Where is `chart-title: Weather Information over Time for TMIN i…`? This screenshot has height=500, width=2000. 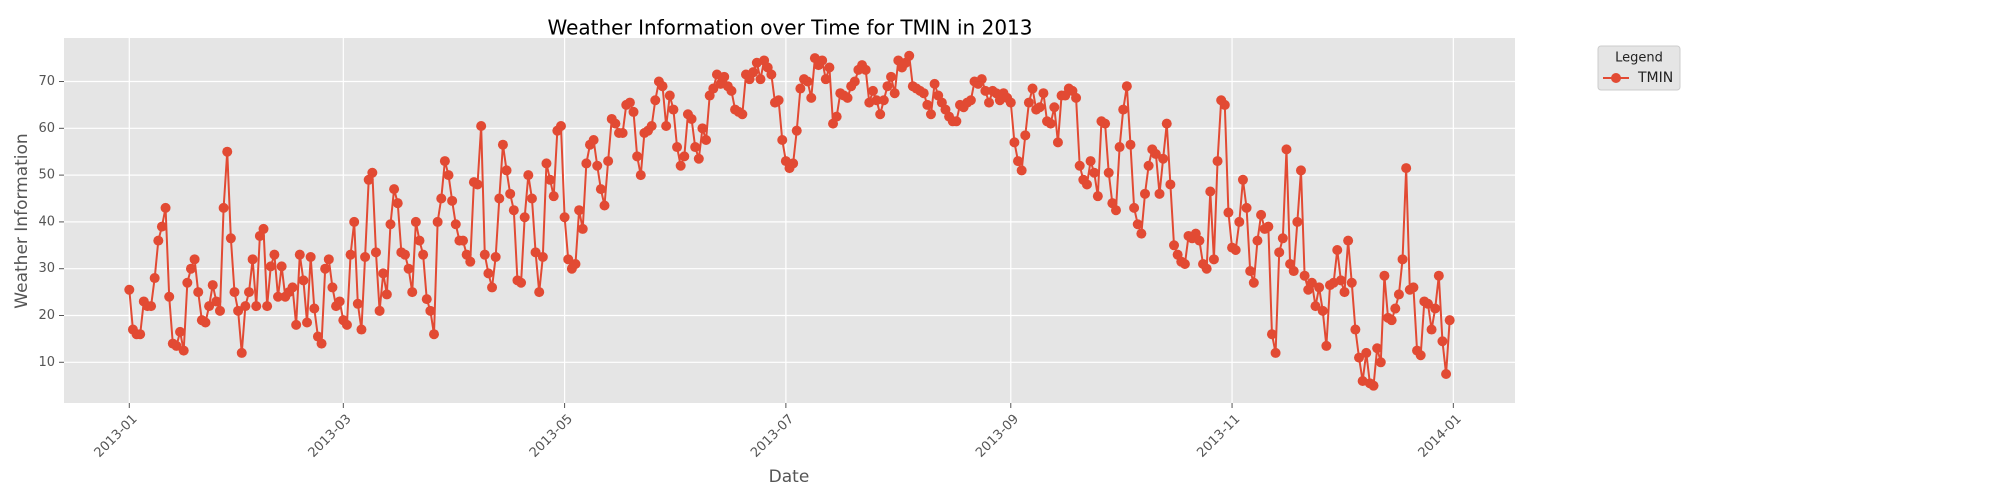 chart-title: Weather Information over Time for TMIN i… is located at coordinates (790, 28).